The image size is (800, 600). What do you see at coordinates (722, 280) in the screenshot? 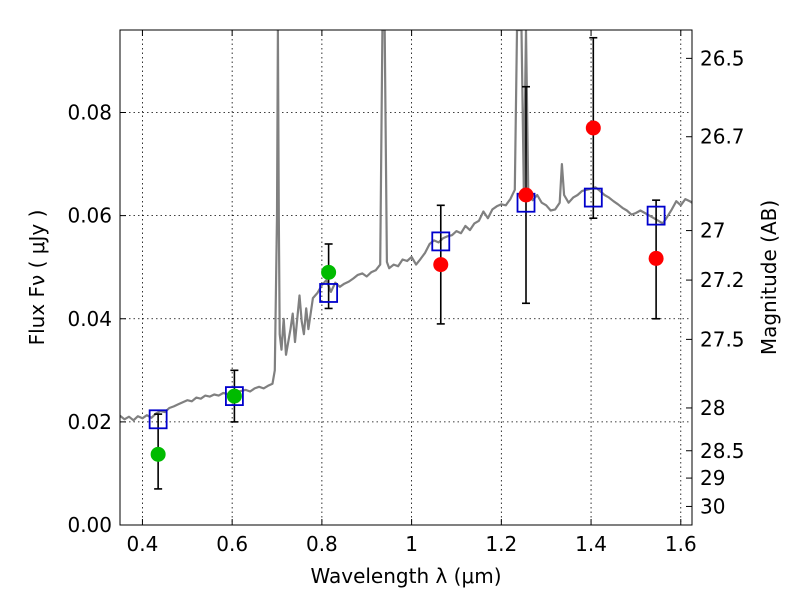
I see `y2-tick-label: 27.2` at bounding box center [722, 280].